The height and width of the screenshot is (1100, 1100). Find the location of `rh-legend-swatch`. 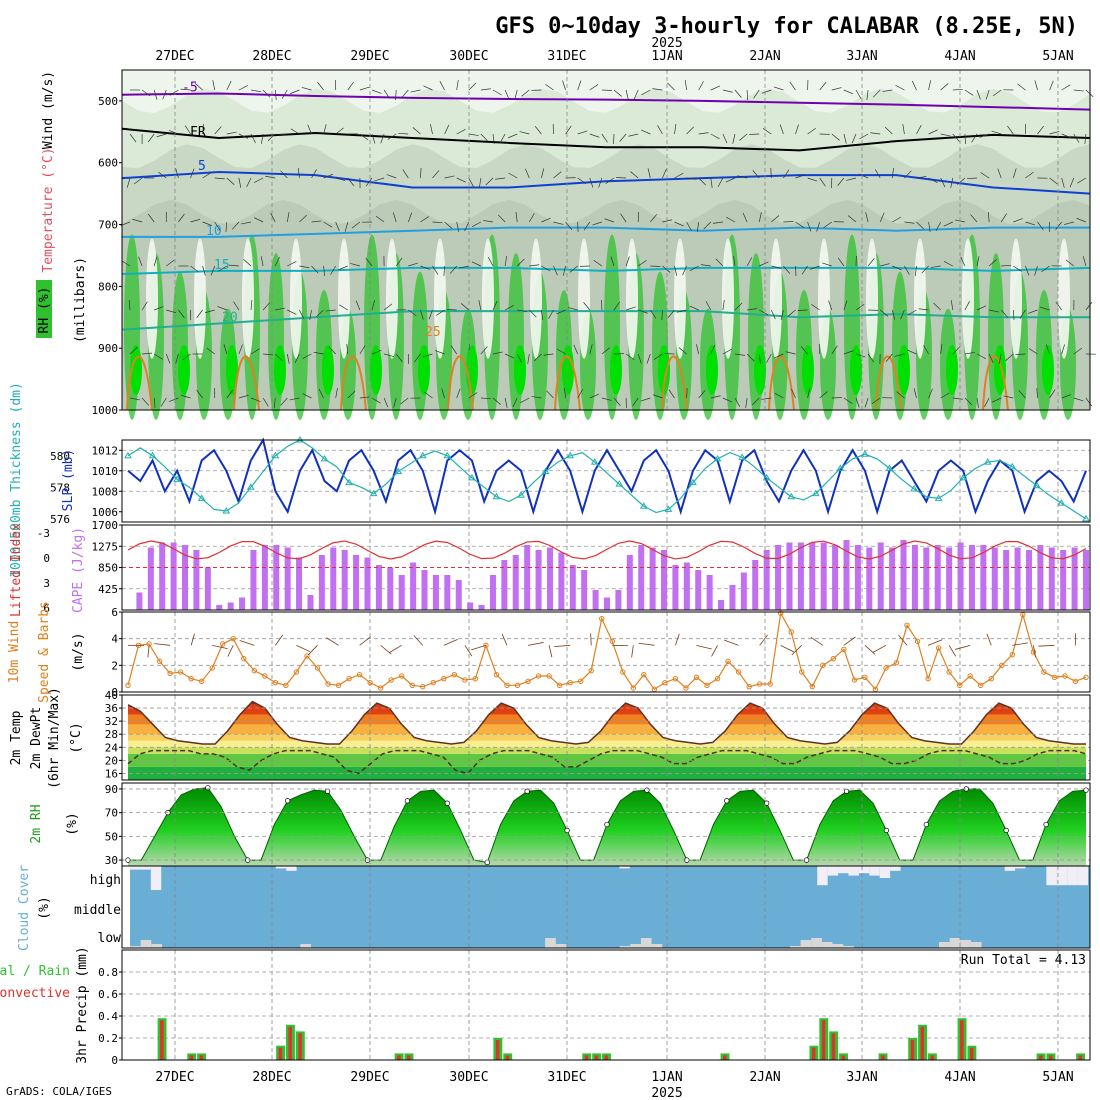

rh-legend-swatch is located at coordinates (44, 309).